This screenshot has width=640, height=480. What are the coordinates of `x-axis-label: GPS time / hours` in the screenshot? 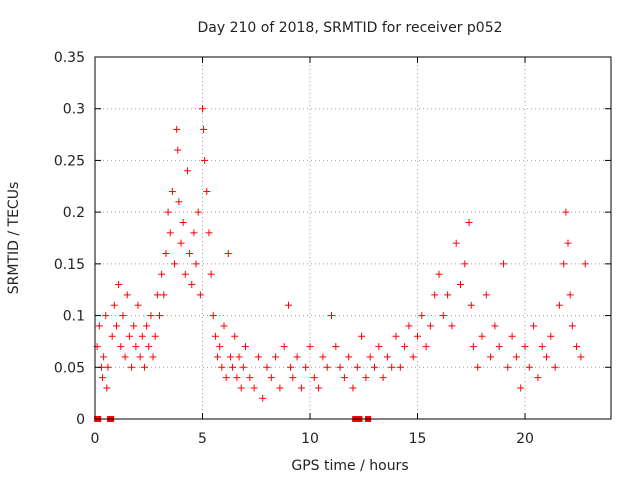 It's located at (349, 466).